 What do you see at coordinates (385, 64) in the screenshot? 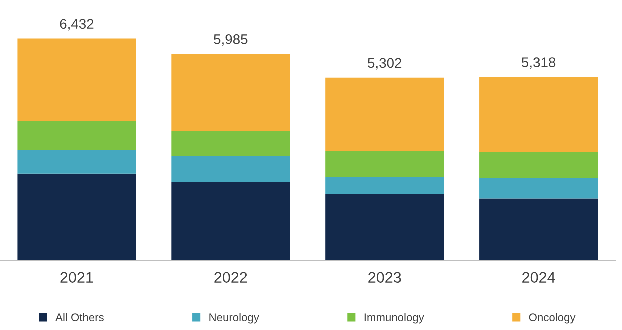
I see `annotation: 5,302` at bounding box center [385, 64].